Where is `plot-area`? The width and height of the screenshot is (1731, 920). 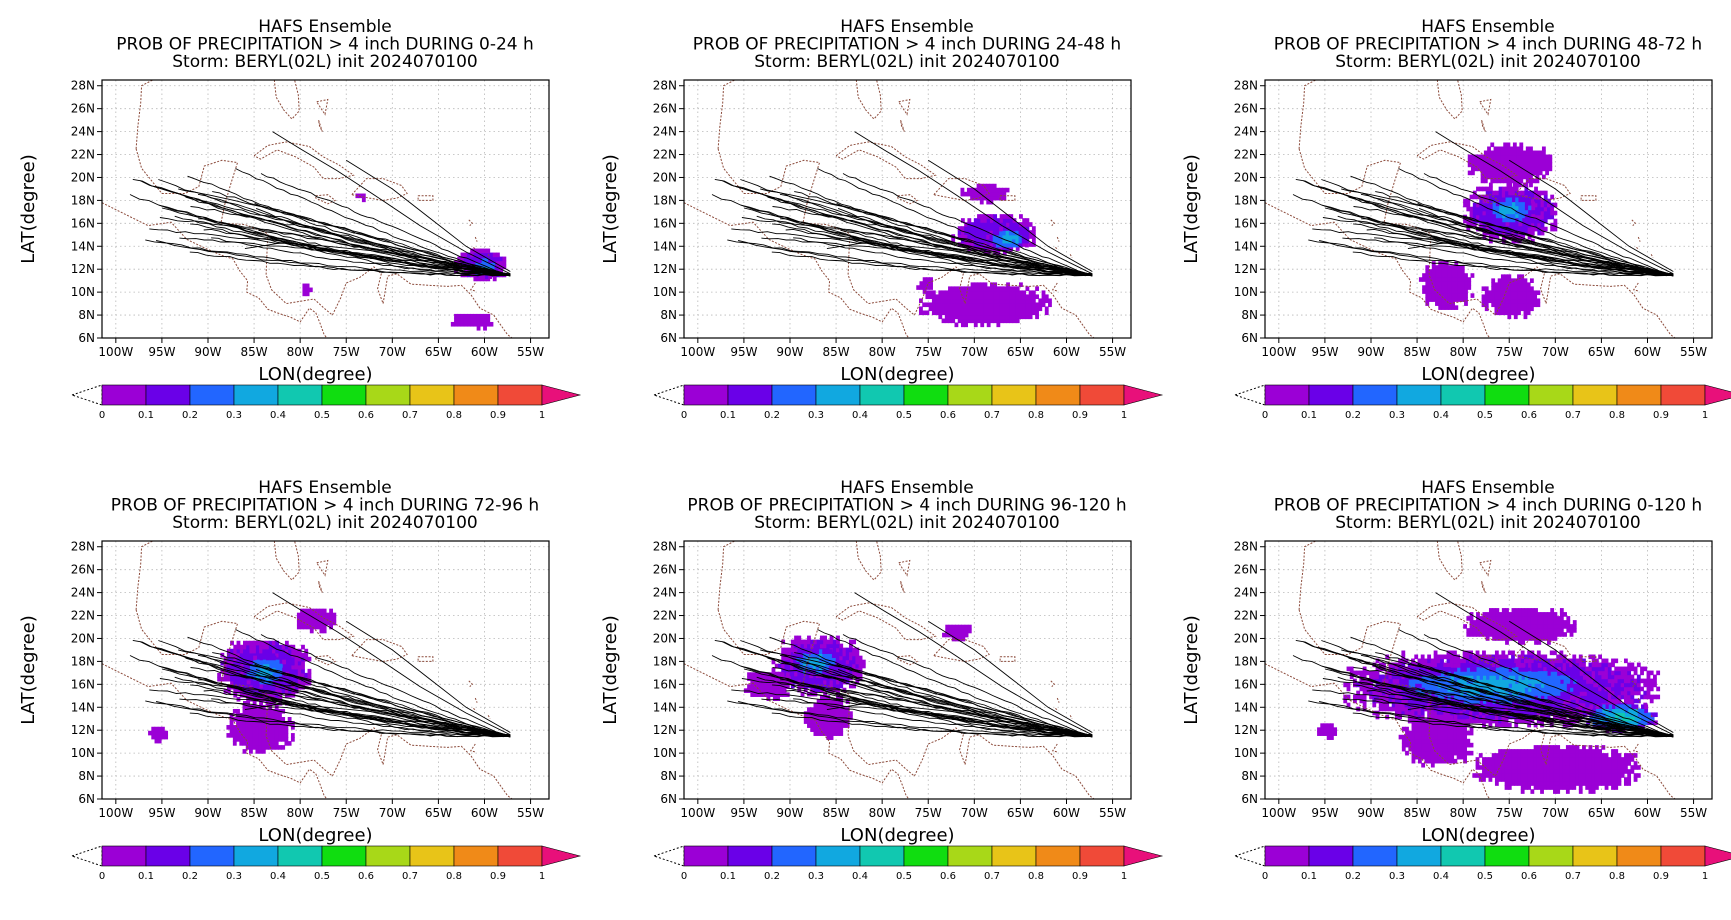
plot-area is located at coordinates (325, 670).